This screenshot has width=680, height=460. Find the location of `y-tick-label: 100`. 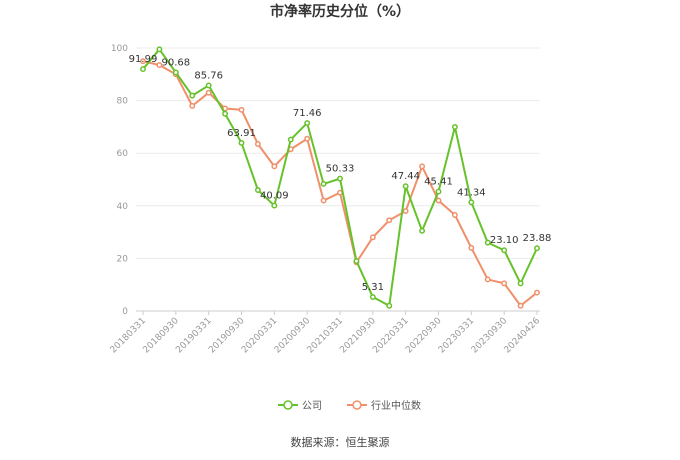

y-tick-label: 100 is located at coordinates (119, 49).